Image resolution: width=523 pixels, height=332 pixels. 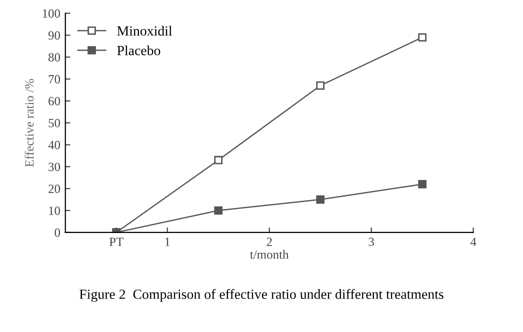 I want to click on x-tick-label: PT, so click(x=116, y=242).